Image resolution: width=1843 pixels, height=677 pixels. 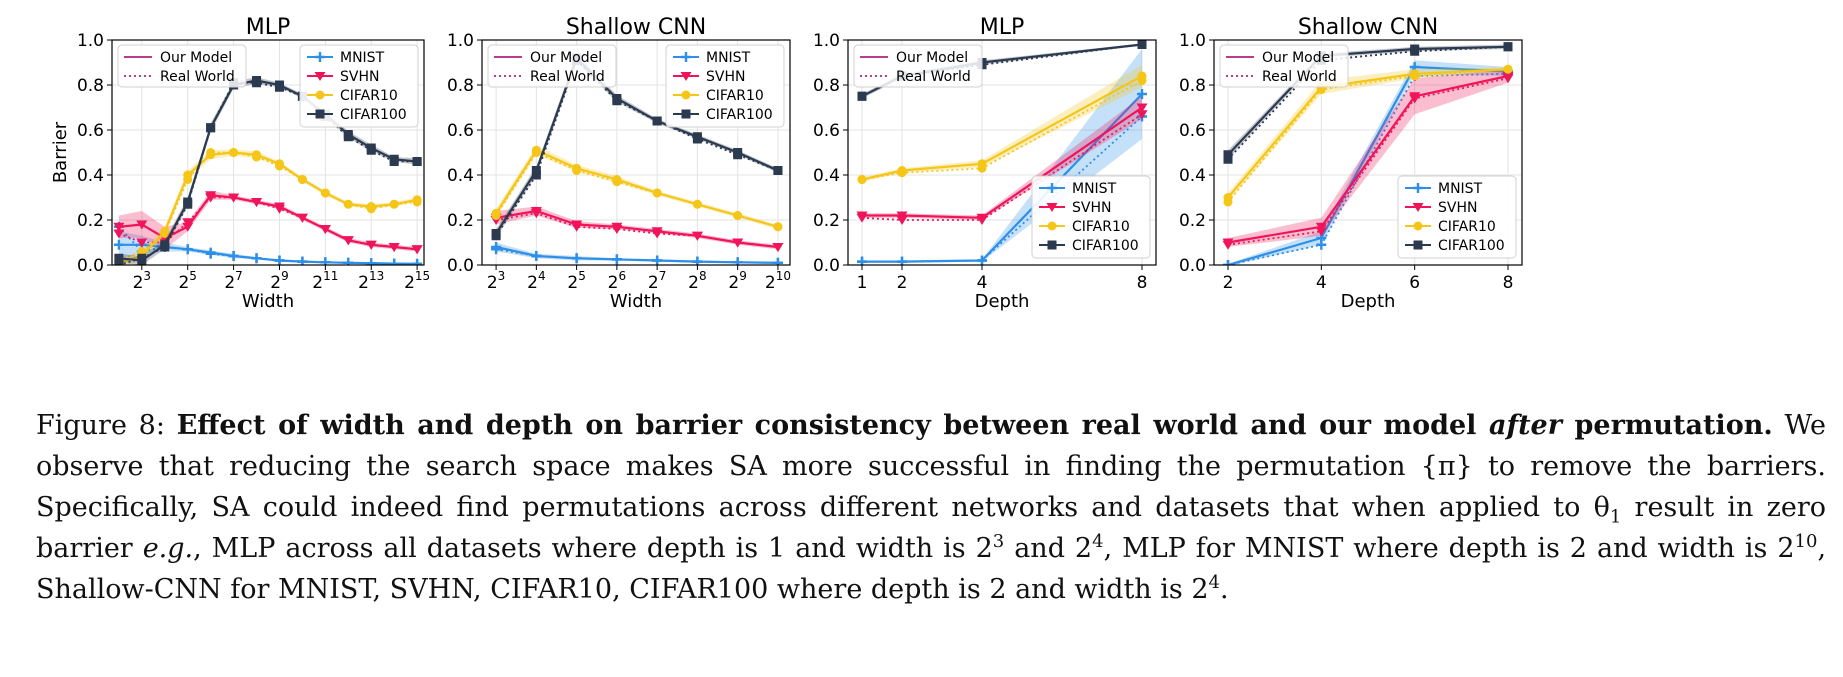 I want to click on x-tick-label: 8, so click(x=1508, y=283).